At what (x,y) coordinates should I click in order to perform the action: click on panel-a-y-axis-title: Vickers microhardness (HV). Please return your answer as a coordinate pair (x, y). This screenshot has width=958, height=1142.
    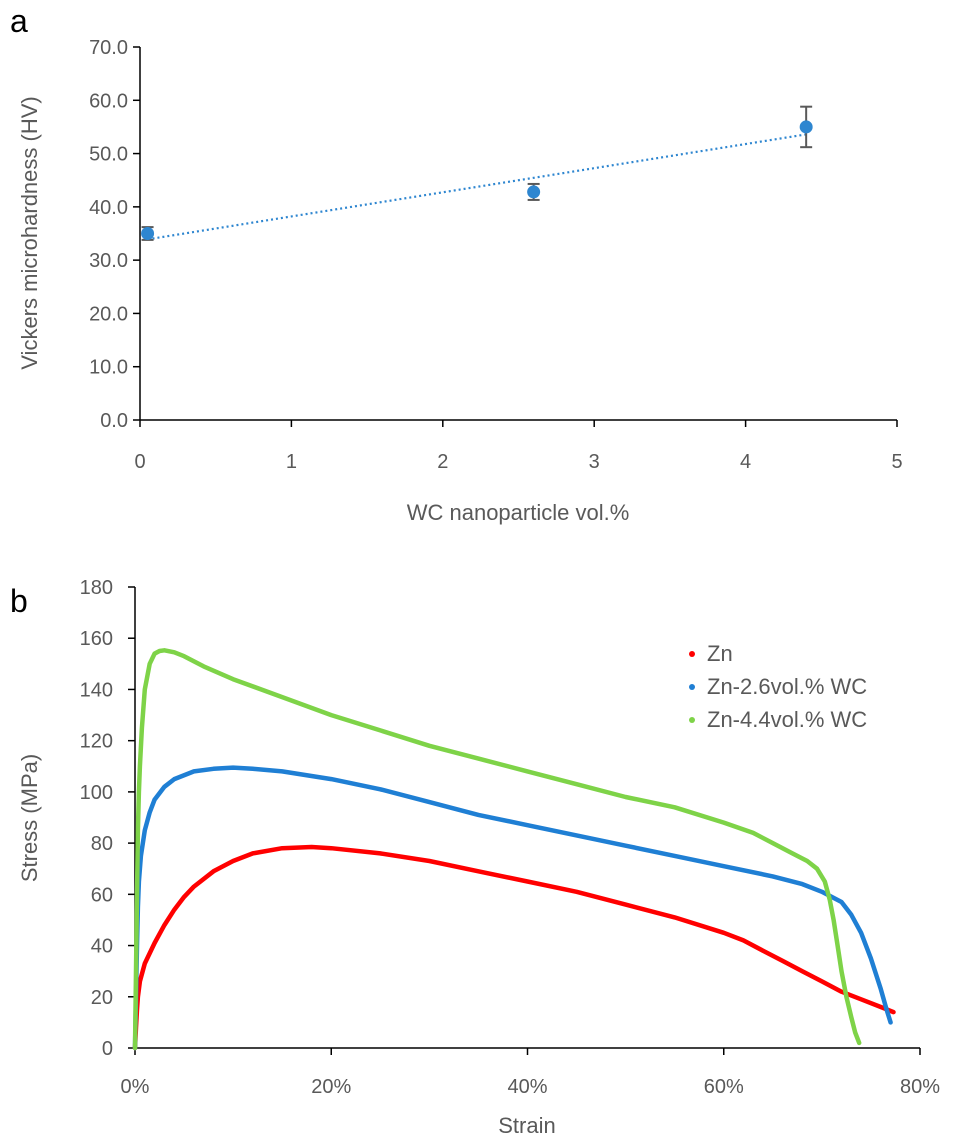
    Looking at the image, I should click on (29, 232).